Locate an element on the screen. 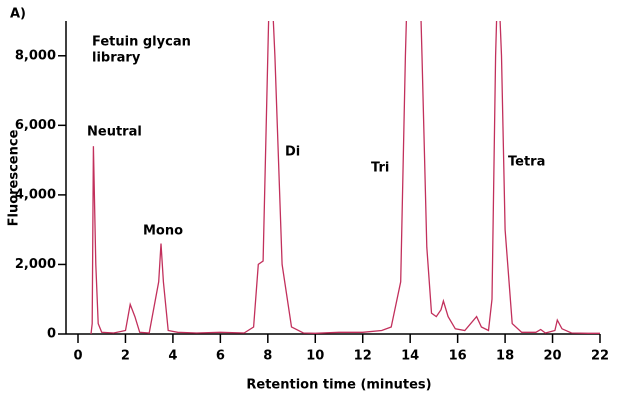 The image size is (620, 402). x-tick-label: 6 is located at coordinates (220, 356).